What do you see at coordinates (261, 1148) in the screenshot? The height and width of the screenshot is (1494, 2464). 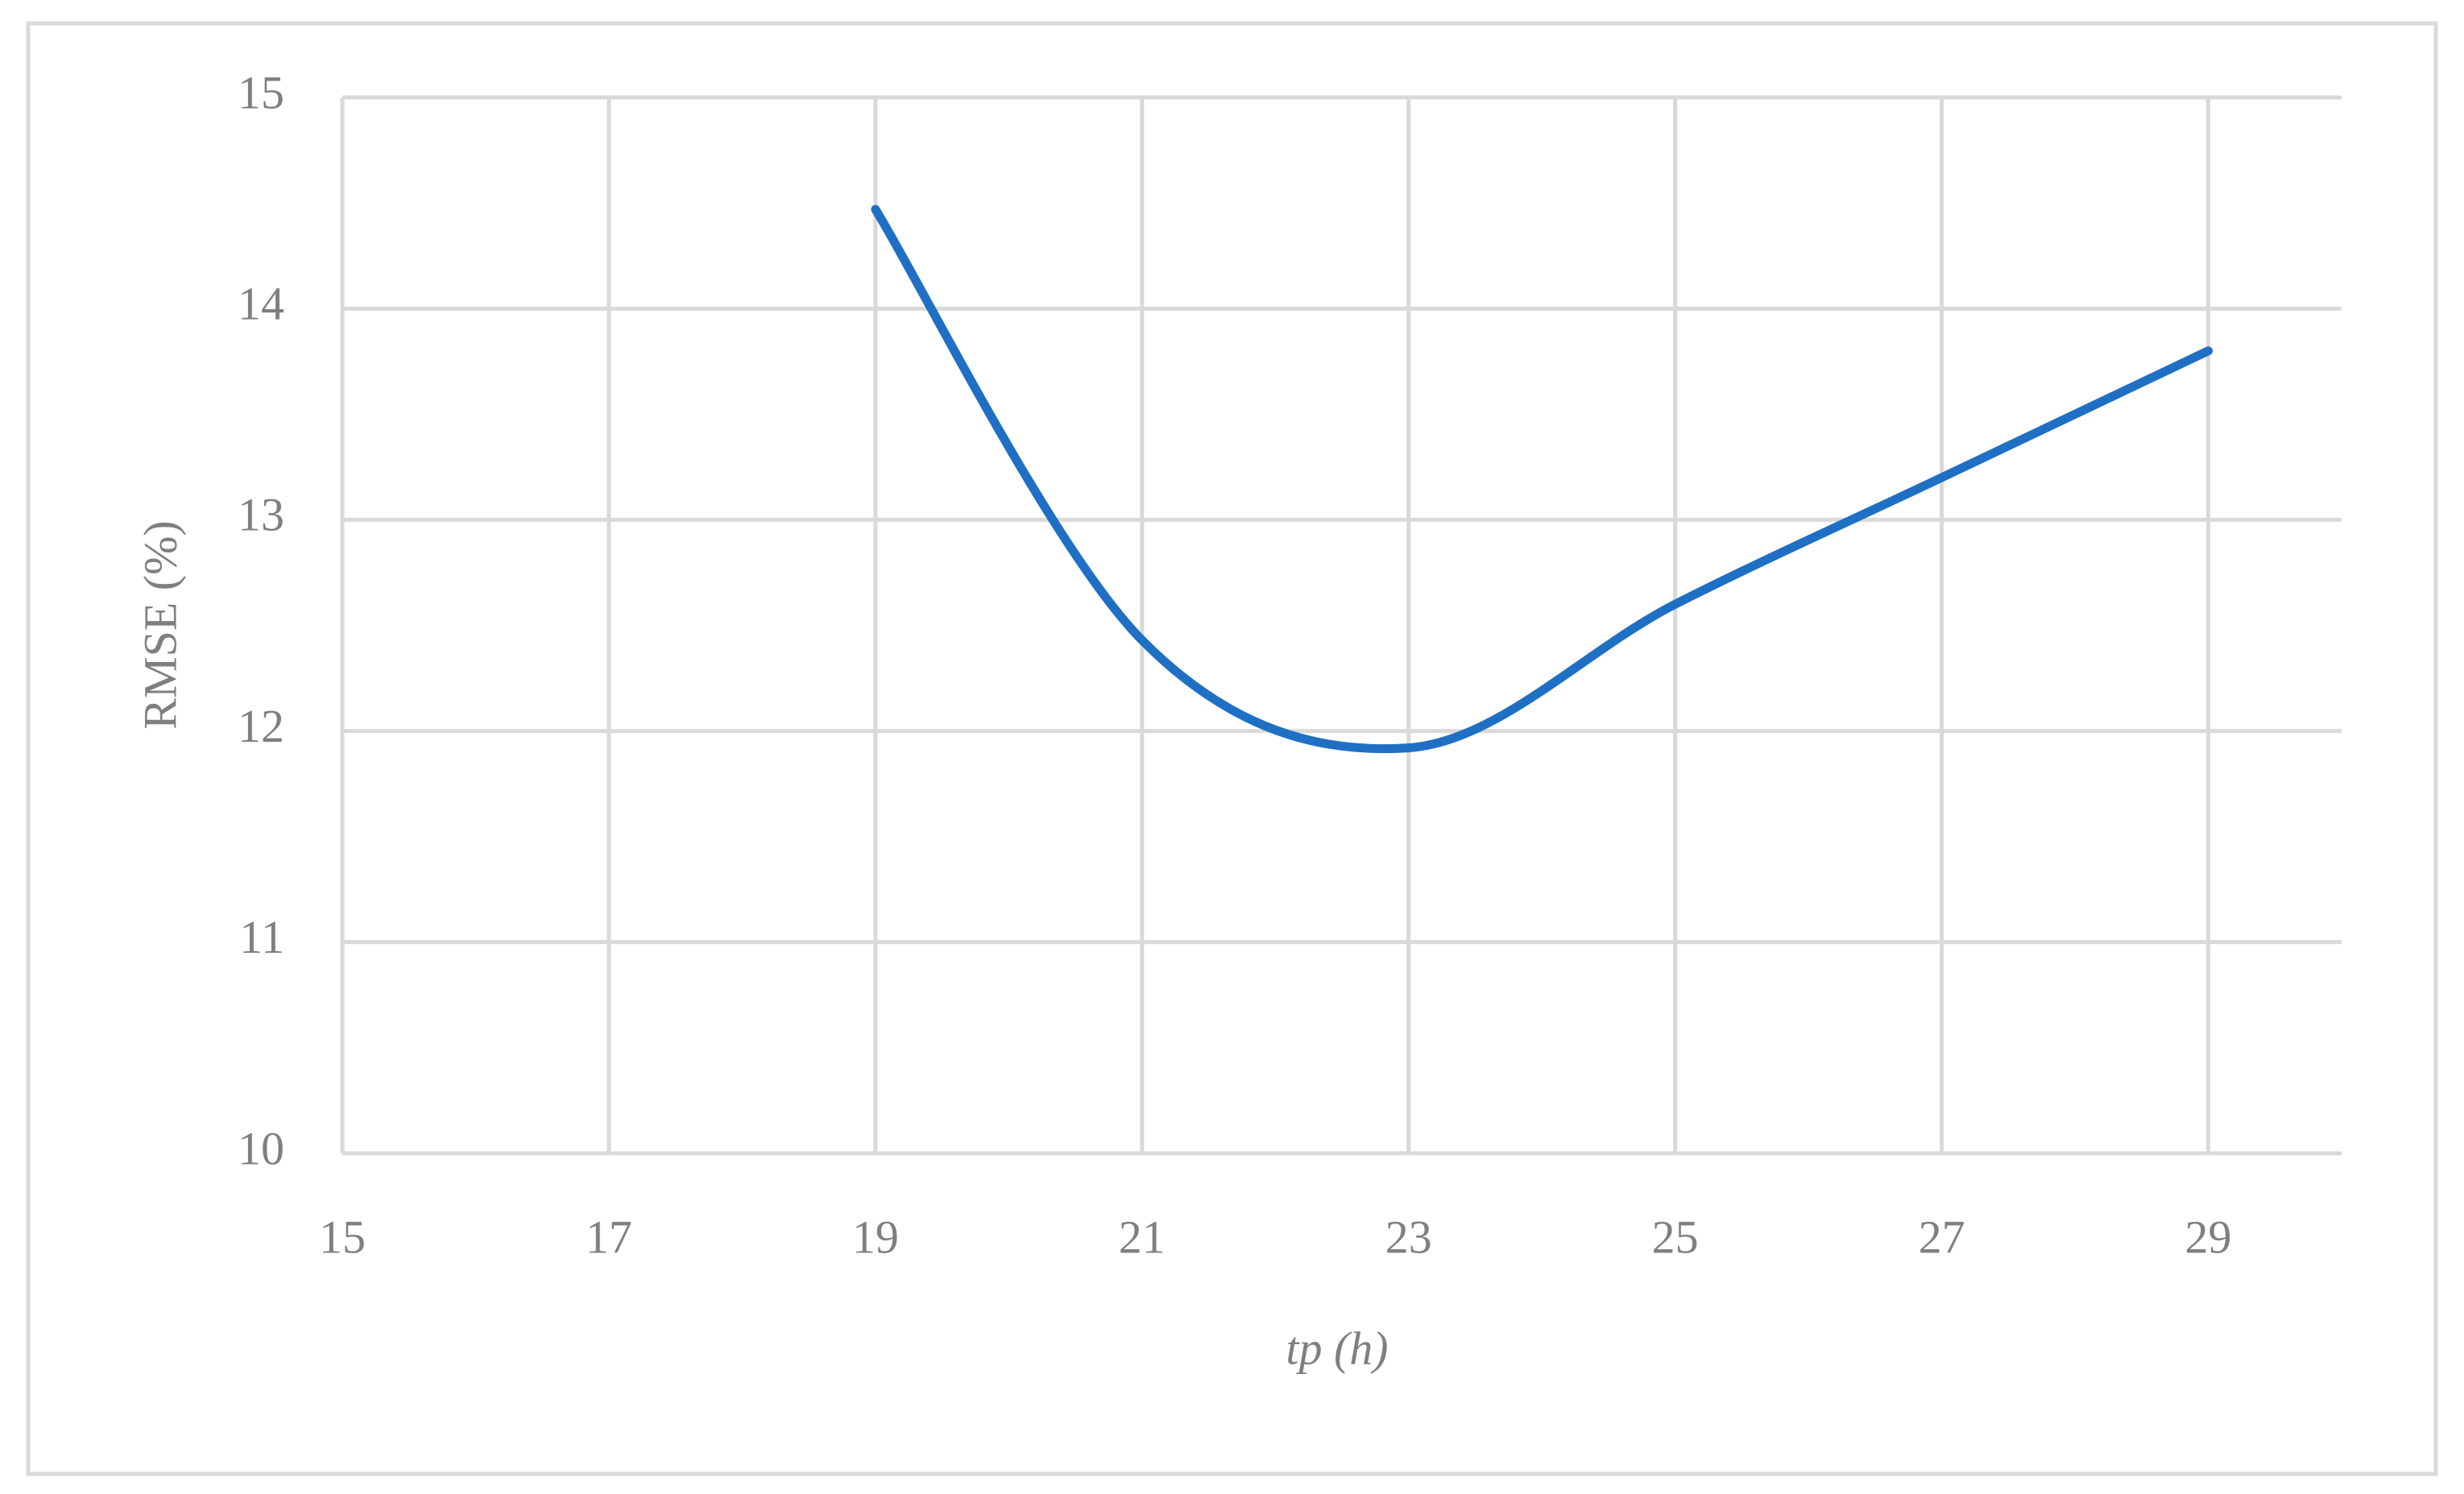 I see `y-tick-label: 10` at bounding box center [261, 1148].